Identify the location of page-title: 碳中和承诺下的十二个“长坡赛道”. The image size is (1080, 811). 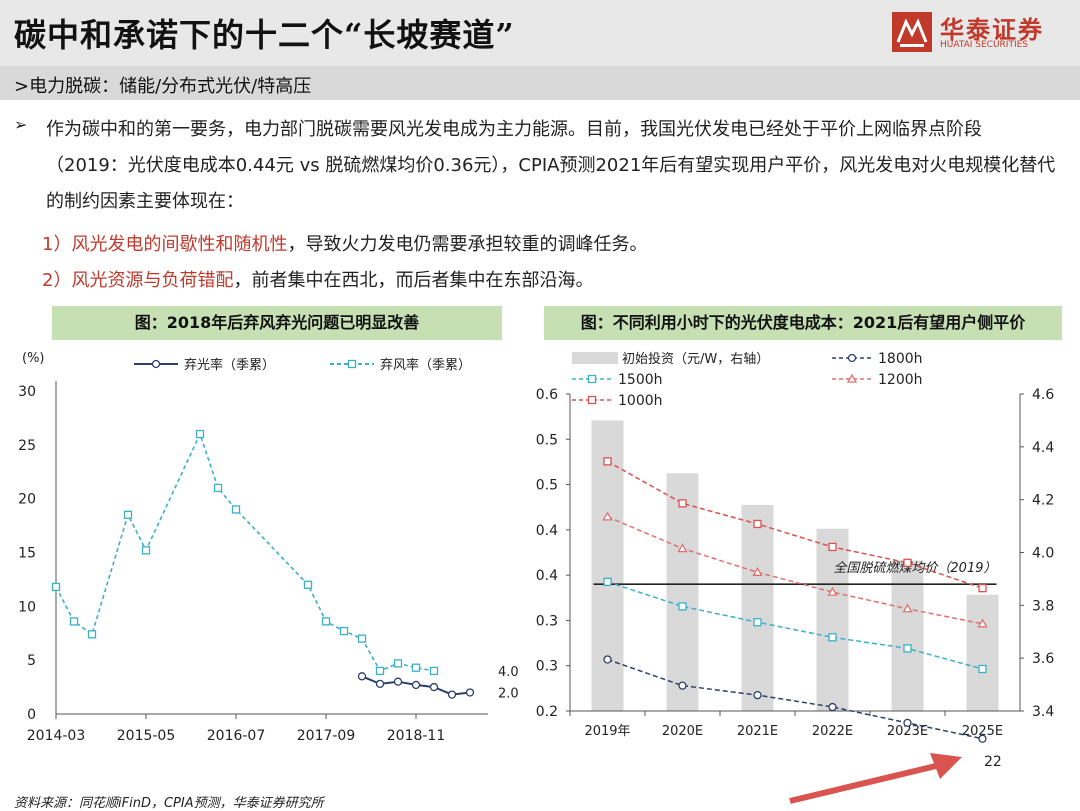
(264, 35).